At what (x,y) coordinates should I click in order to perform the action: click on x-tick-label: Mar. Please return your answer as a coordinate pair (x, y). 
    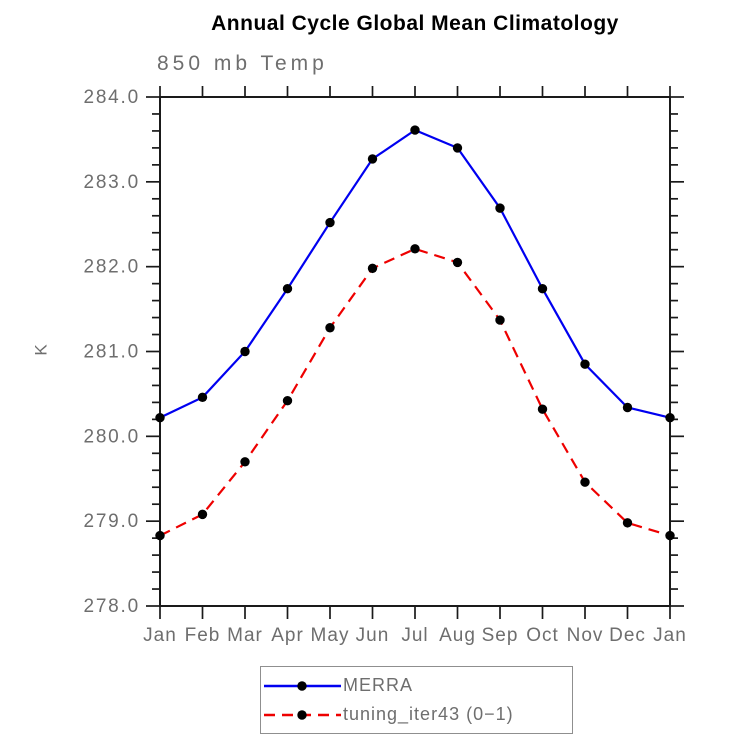
    Looking at the image, I should click on (245, 635).